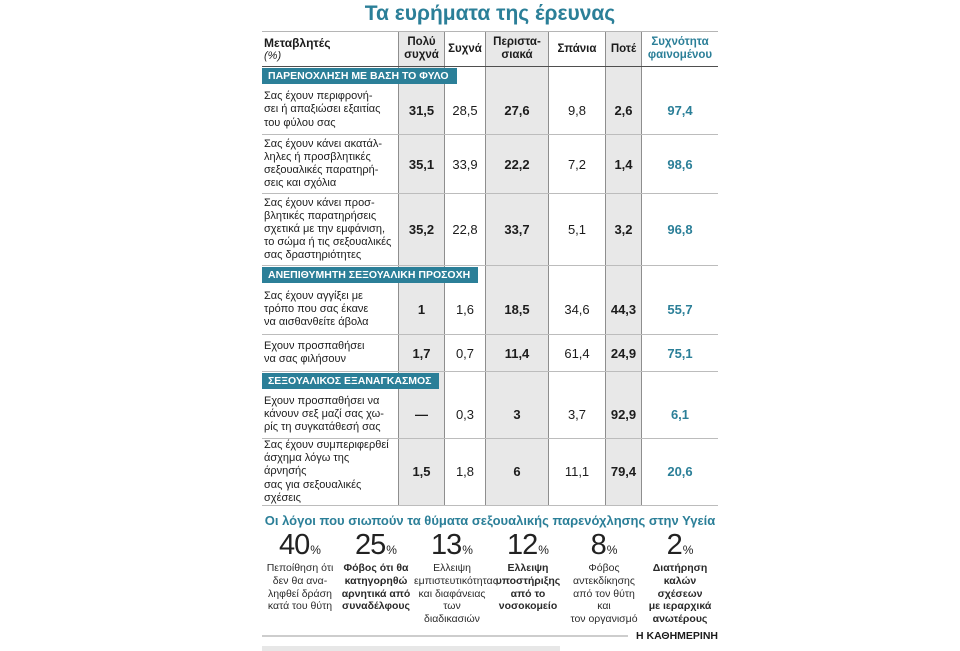  I want to click on section-title: ΣΕΞΟΥΑΛΙΚΟΣ ΕΞΑΝΑΓΚΑΣΜΟΣ, so click(351, 381).